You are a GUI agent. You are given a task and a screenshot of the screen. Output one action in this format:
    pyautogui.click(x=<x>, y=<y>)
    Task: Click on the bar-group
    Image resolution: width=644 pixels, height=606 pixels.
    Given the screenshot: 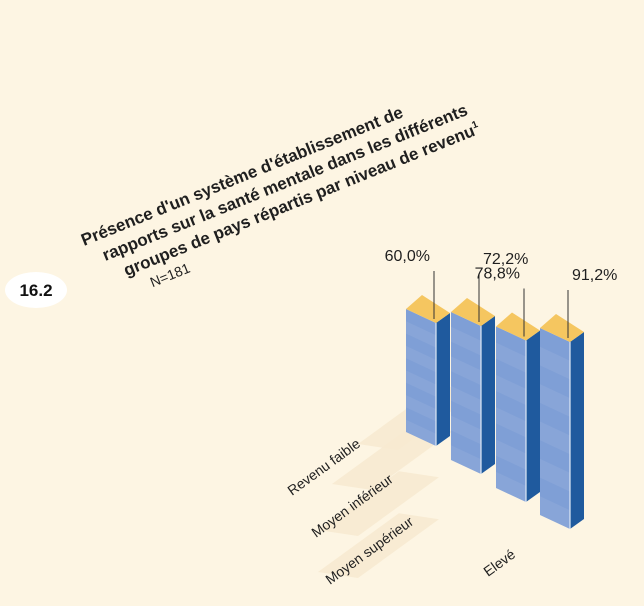 What is the action you would take?
    pyautogui.click(x=495, y=412)
    